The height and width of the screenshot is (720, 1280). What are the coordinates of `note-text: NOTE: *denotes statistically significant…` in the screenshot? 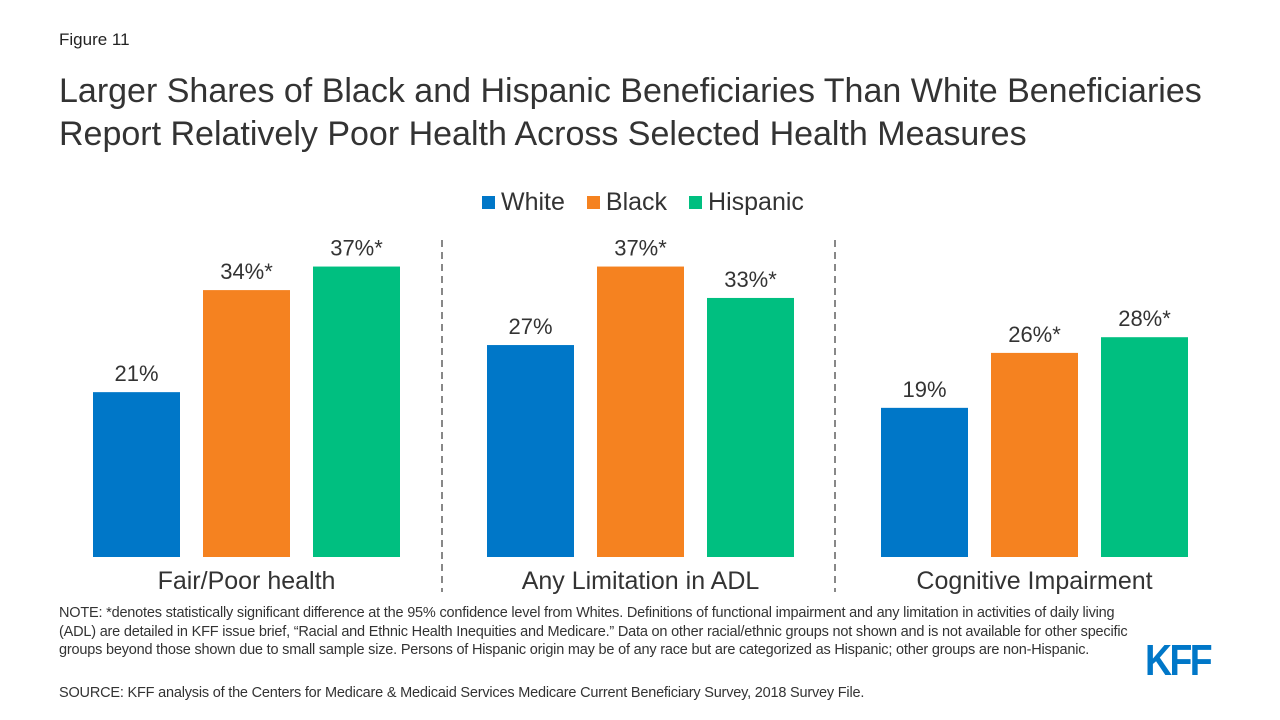 It's located at (593, 631).